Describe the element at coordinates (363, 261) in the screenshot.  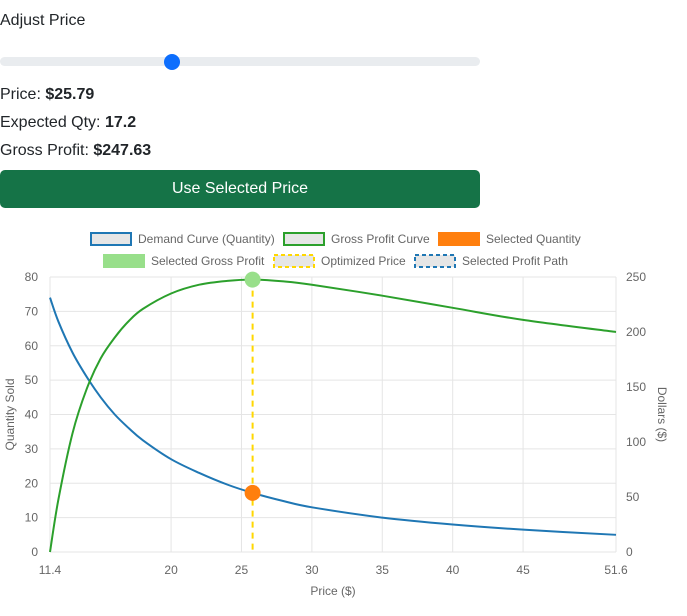
I see `legend-label: Optimized Price` at that location.